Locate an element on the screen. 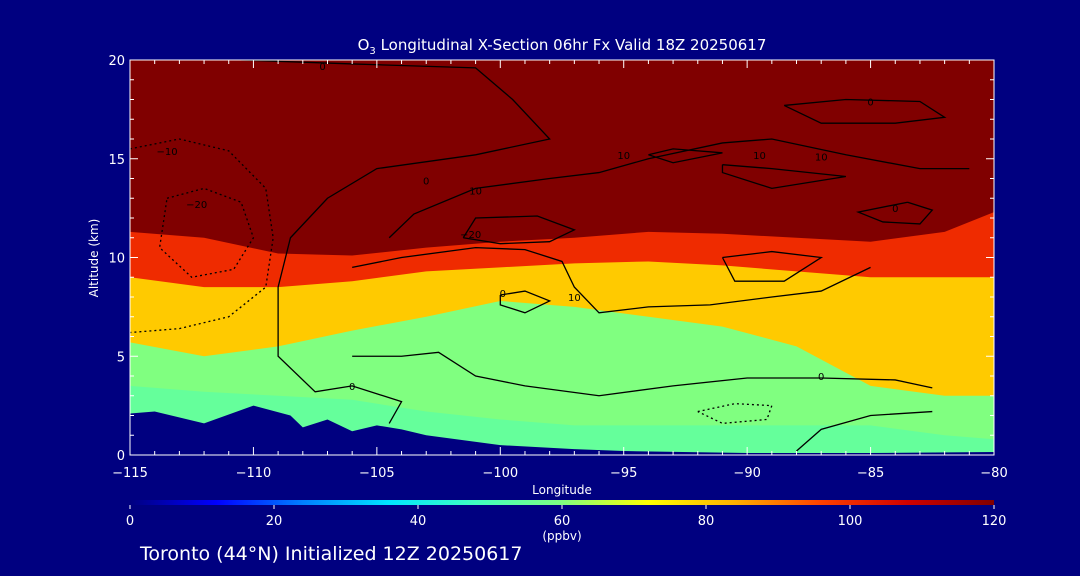  colorbar-label: (ppbv) is located at coordinates (561, 536).